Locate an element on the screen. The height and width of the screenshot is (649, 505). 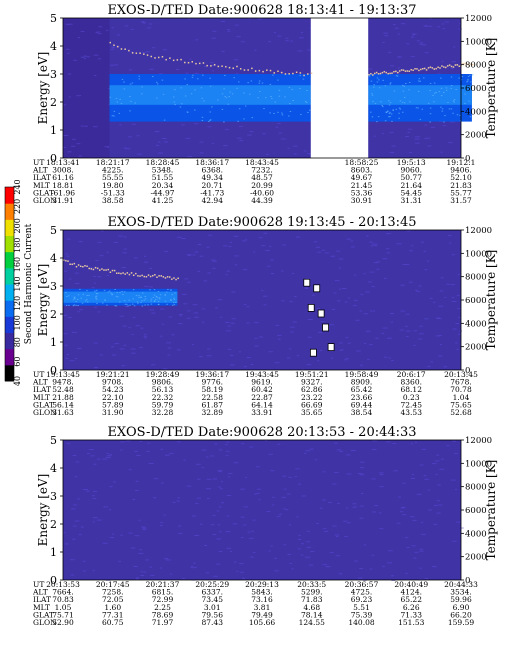
orbit-row-value: 32.89 is located at coordinates (213, 412).